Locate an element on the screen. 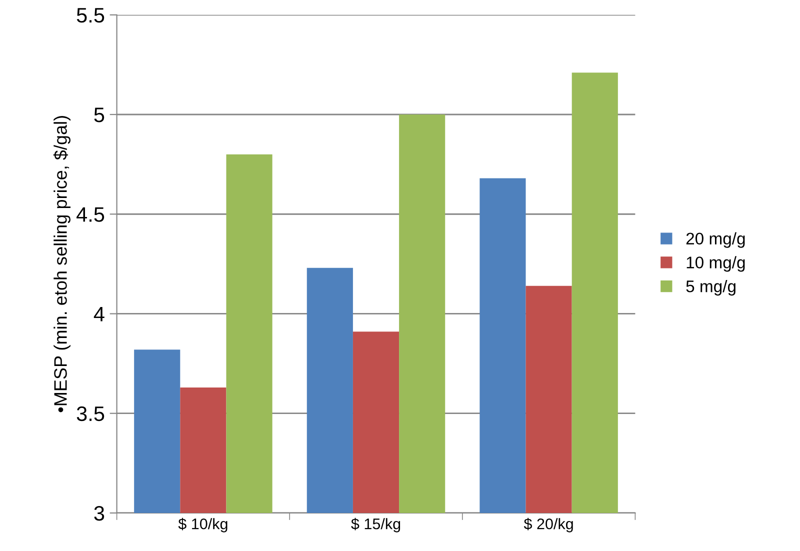 The width and height of the screenshot is (800, 551). x-tick-label: $ 10/kg is located at coordinates (203, 525).